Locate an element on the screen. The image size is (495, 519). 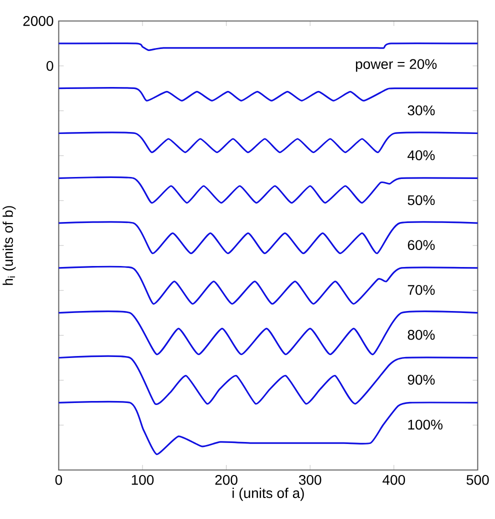
annotation: power = 20% is located at coordinates (396, 65).